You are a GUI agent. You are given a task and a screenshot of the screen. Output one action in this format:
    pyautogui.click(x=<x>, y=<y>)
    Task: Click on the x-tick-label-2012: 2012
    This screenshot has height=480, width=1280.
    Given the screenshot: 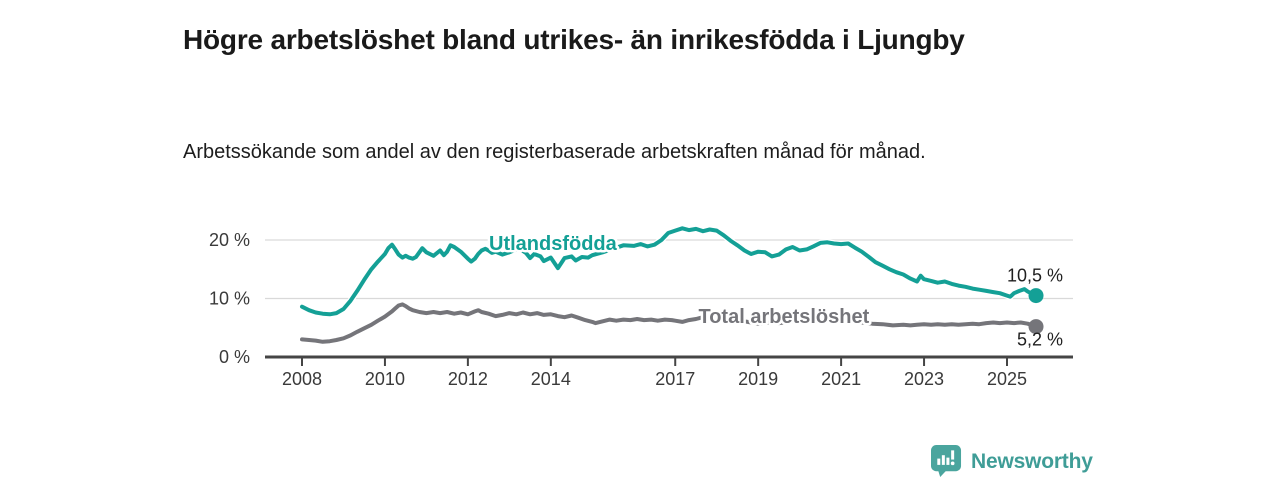 What is the action you would take?
    pyautogui.click(x=468, y=379)
    